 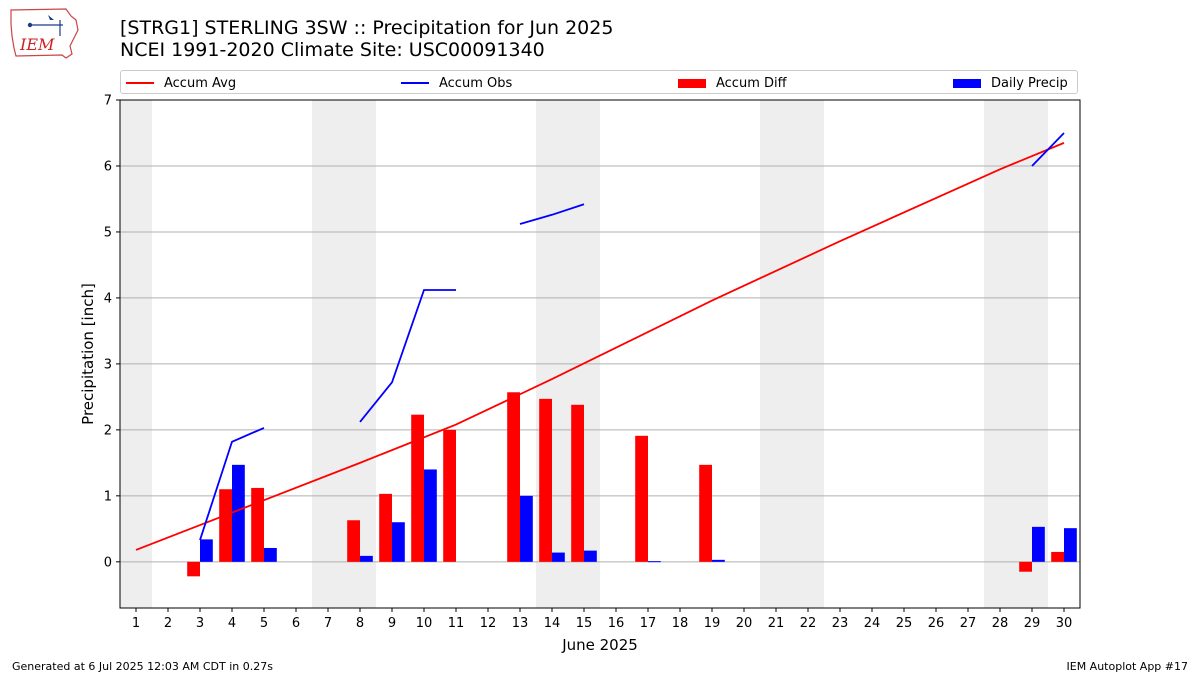 I want to click on x-tick-label: 28, so click(x=1000, y=623).